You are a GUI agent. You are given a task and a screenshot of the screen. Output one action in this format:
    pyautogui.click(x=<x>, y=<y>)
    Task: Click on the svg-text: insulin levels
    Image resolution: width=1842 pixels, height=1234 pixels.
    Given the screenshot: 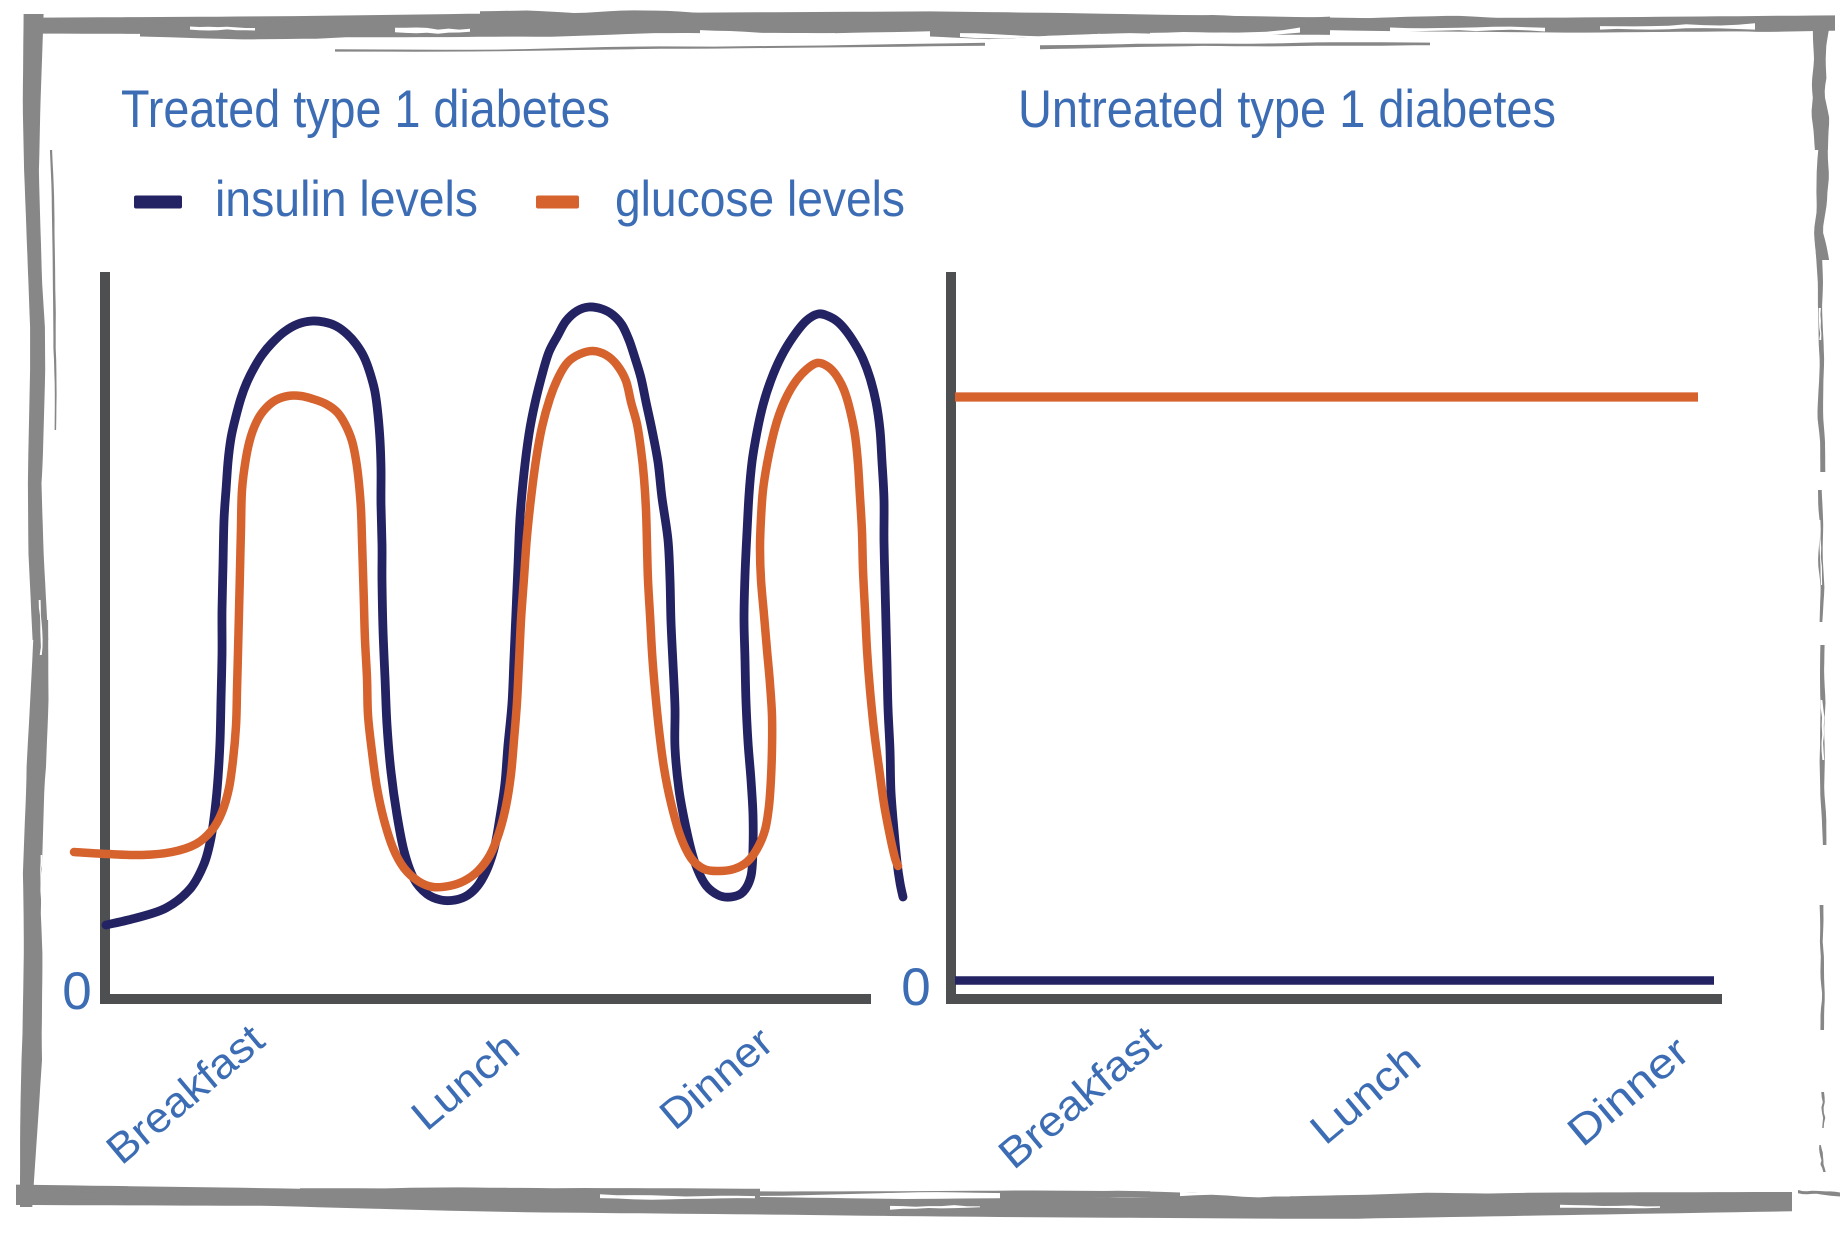 What is the action you would take?
    pyautogui.click(x=346, y=199)
    